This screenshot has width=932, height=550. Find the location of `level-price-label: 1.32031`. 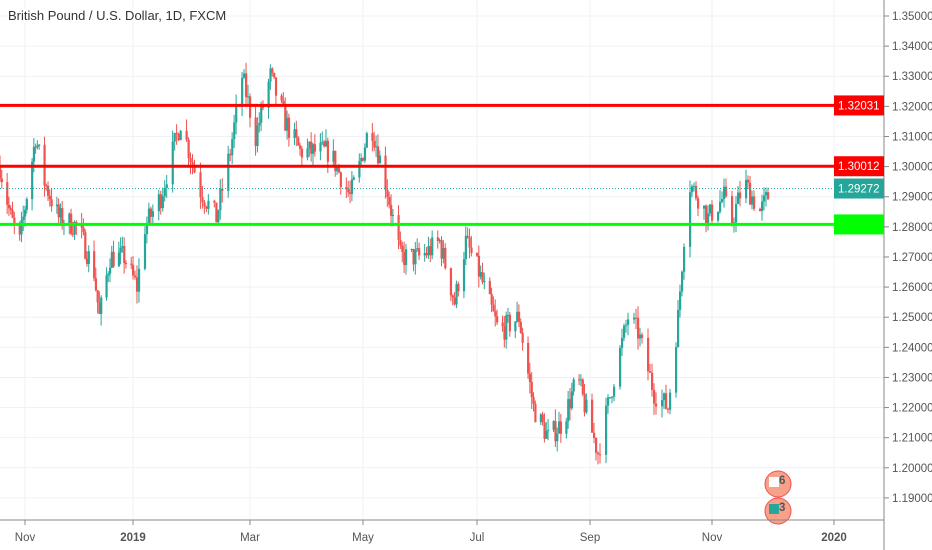

level-price-label: 1.32031 is located at coordinates (859, 106).